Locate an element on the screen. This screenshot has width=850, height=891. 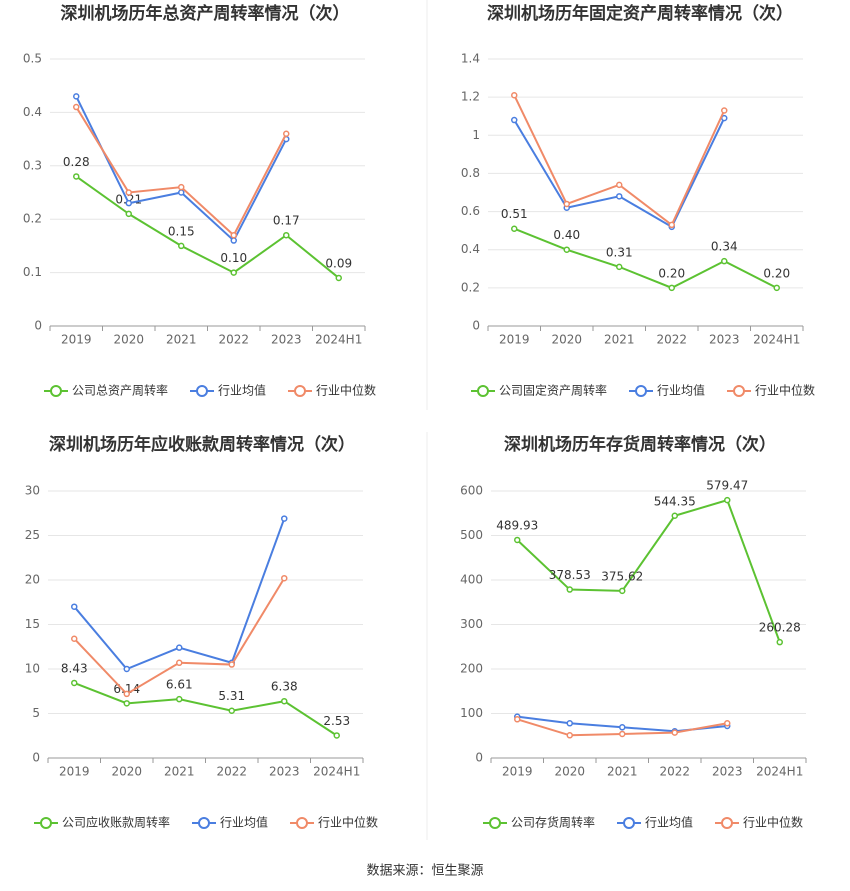
x-tick-label: 2024H1 is located at coordinates (336, 772).